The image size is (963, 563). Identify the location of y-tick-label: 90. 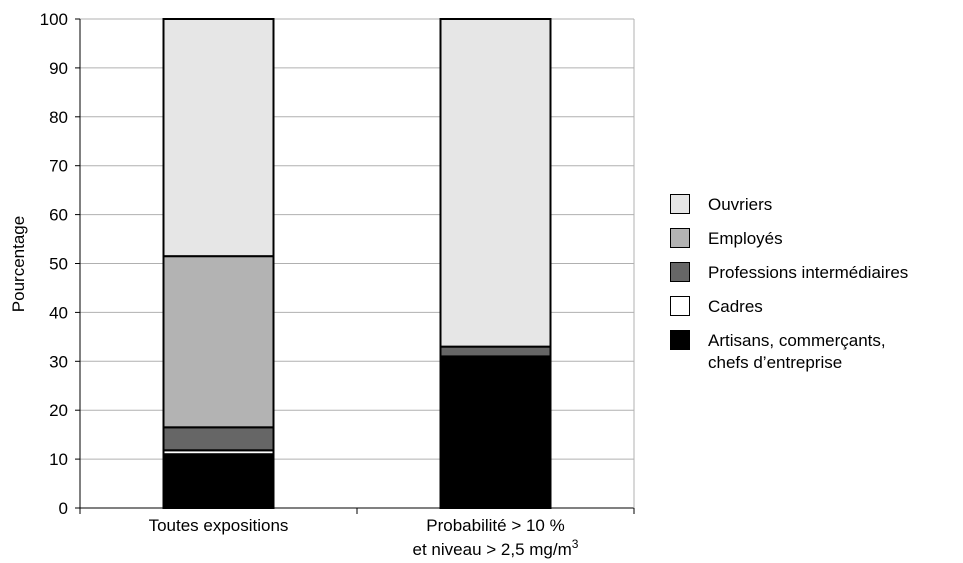
(58, 68).